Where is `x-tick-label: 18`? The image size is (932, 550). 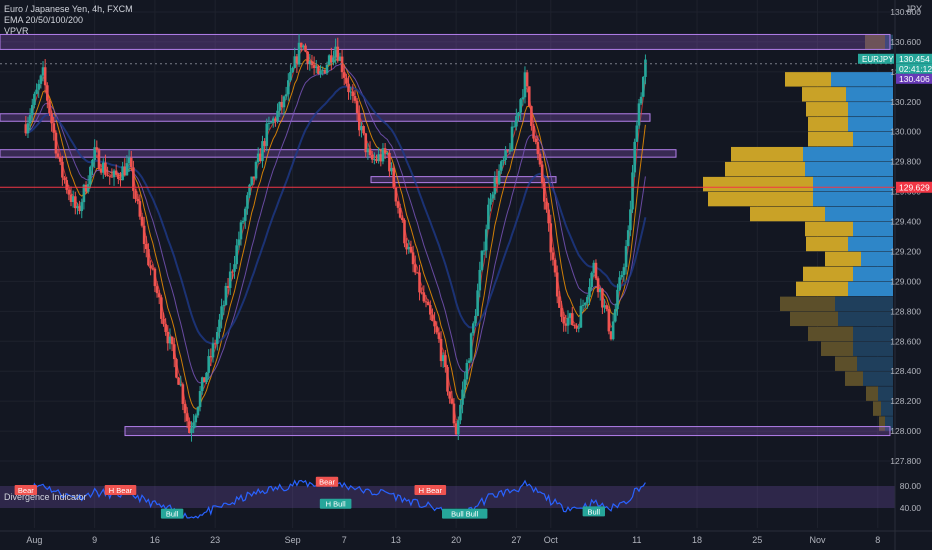
x-tick-label: 18 is located at coordinates (697, 540).